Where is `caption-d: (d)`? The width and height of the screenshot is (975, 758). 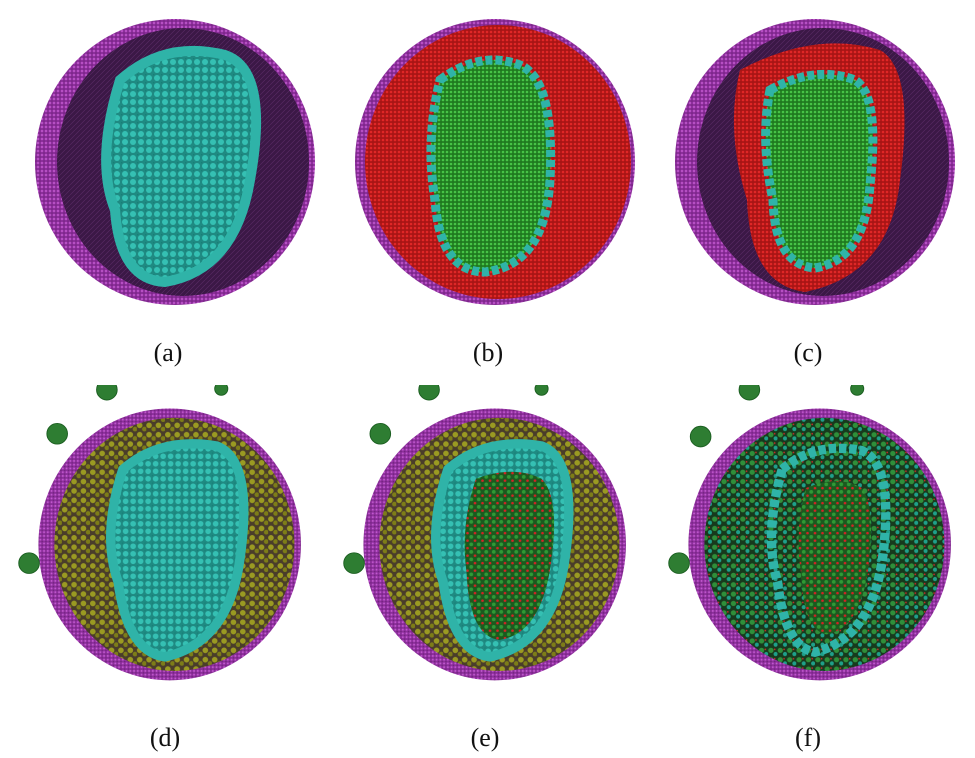 caption-d: (d) is located at coordinates (165, 737).